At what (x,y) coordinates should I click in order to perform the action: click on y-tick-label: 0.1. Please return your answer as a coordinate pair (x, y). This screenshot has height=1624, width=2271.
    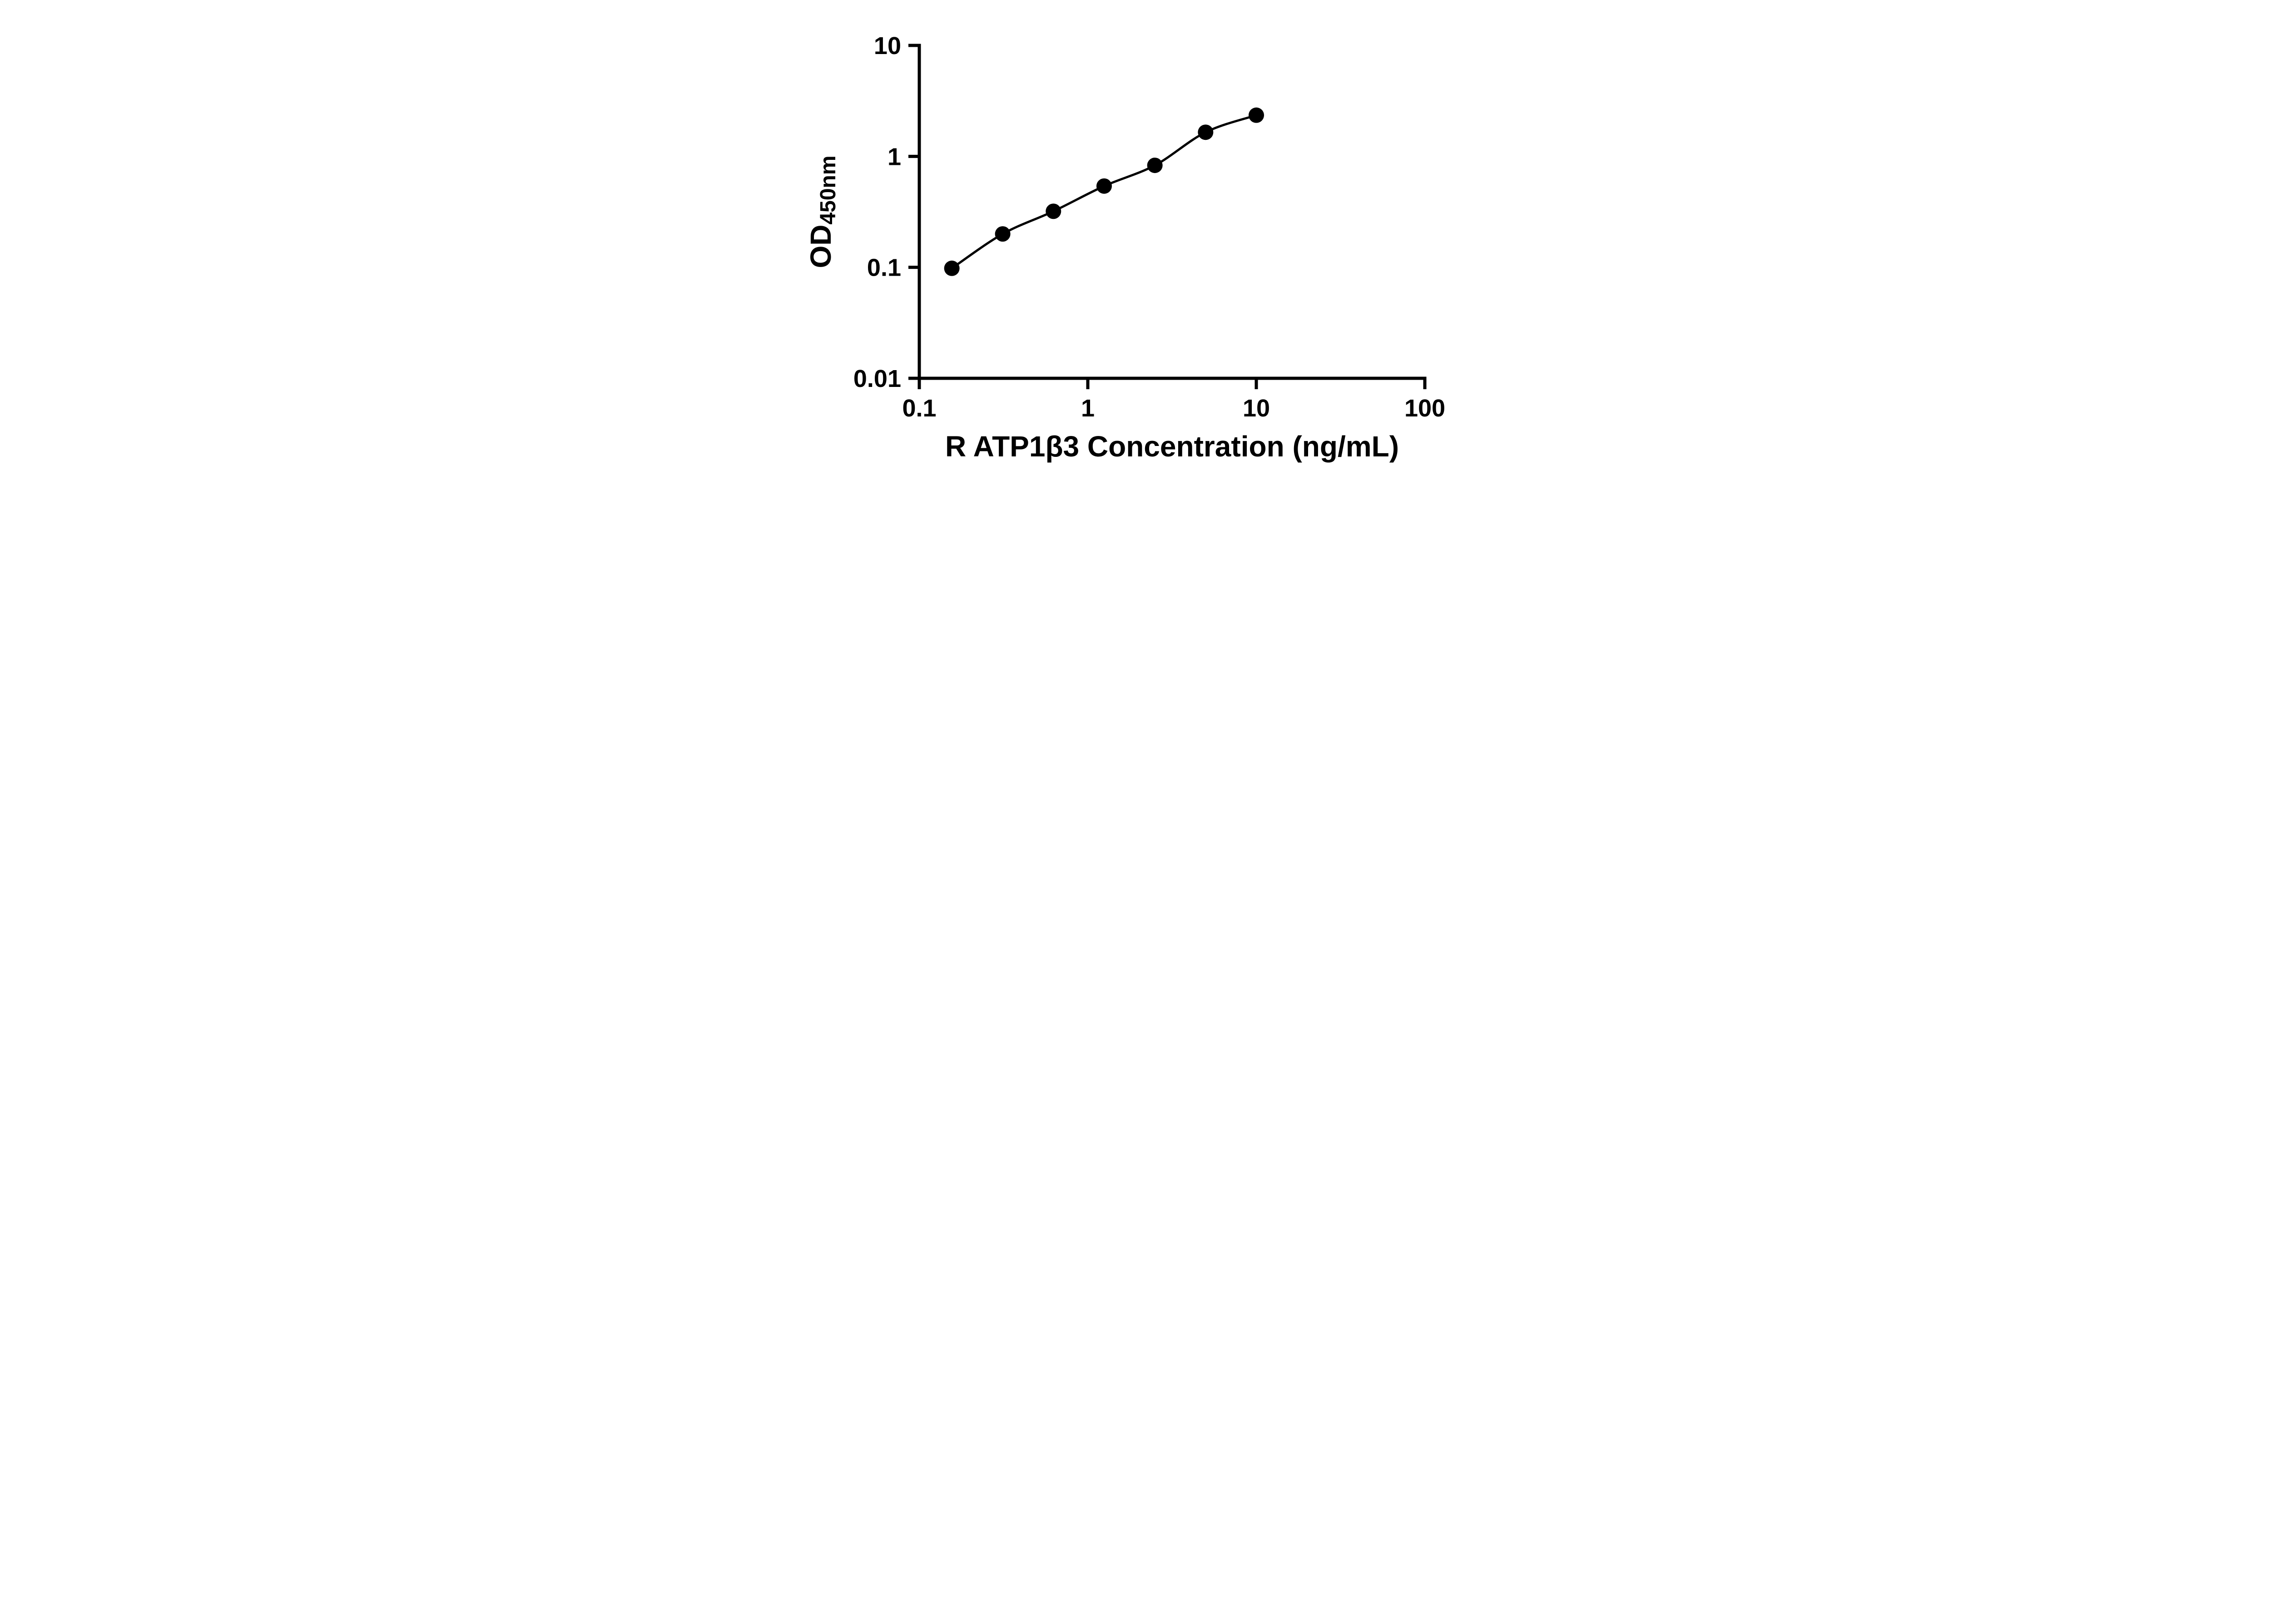
    Looking at the image, I should click on (884, 268).